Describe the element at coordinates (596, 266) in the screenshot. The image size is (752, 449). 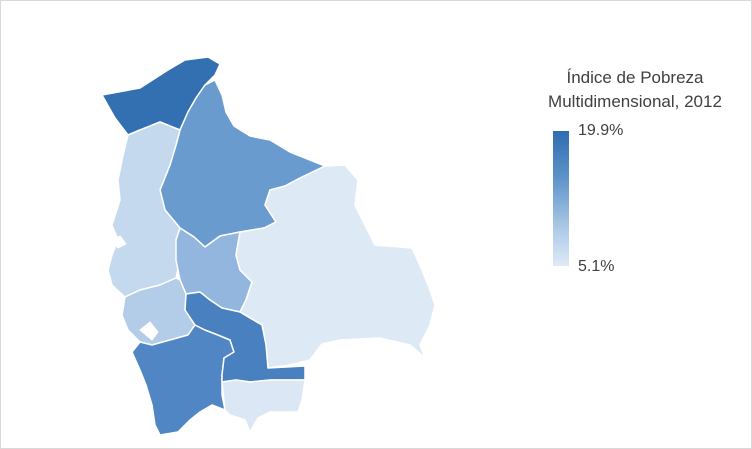
I see `legend-min-label: 5.1%` at that location.